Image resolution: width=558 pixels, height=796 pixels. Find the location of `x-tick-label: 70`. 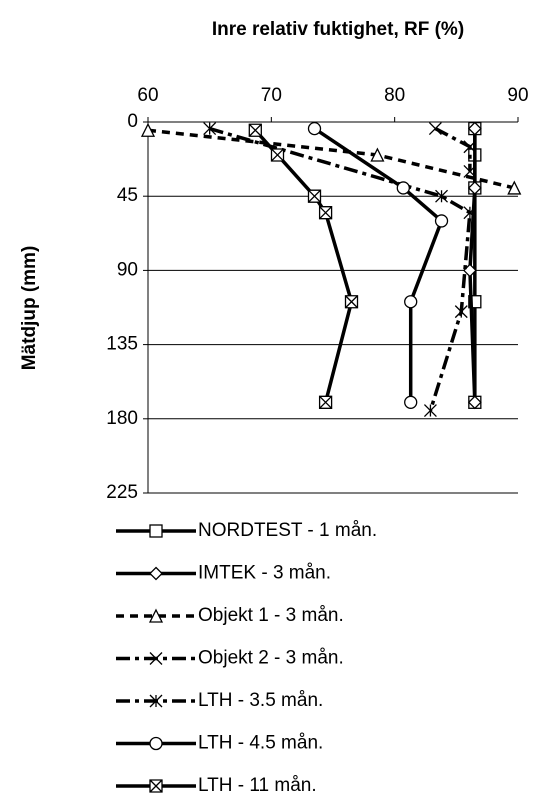

x-tick-label: 70 is located at coordinates (271, 95).